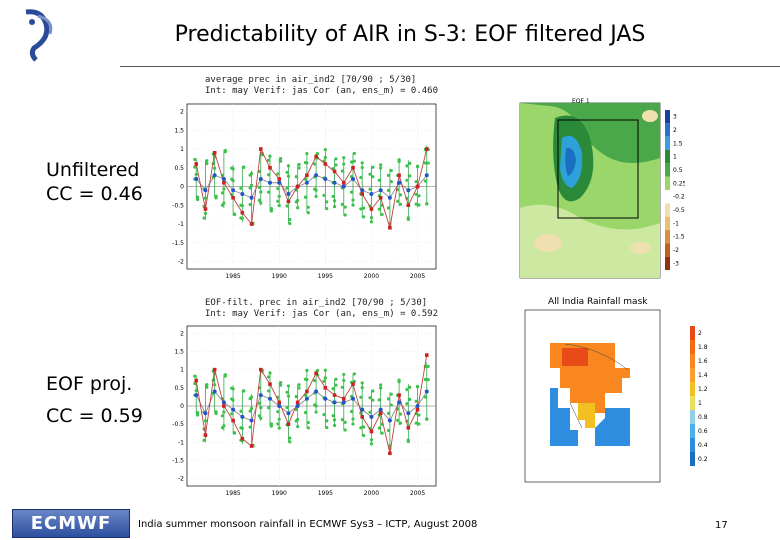 Image resolution: width=780 pixels, height=540 pixels. Describe the element at coordinates (93, 170) in the screenshot. I see `unfiltered-label-line1: Unfiltered` at that location.